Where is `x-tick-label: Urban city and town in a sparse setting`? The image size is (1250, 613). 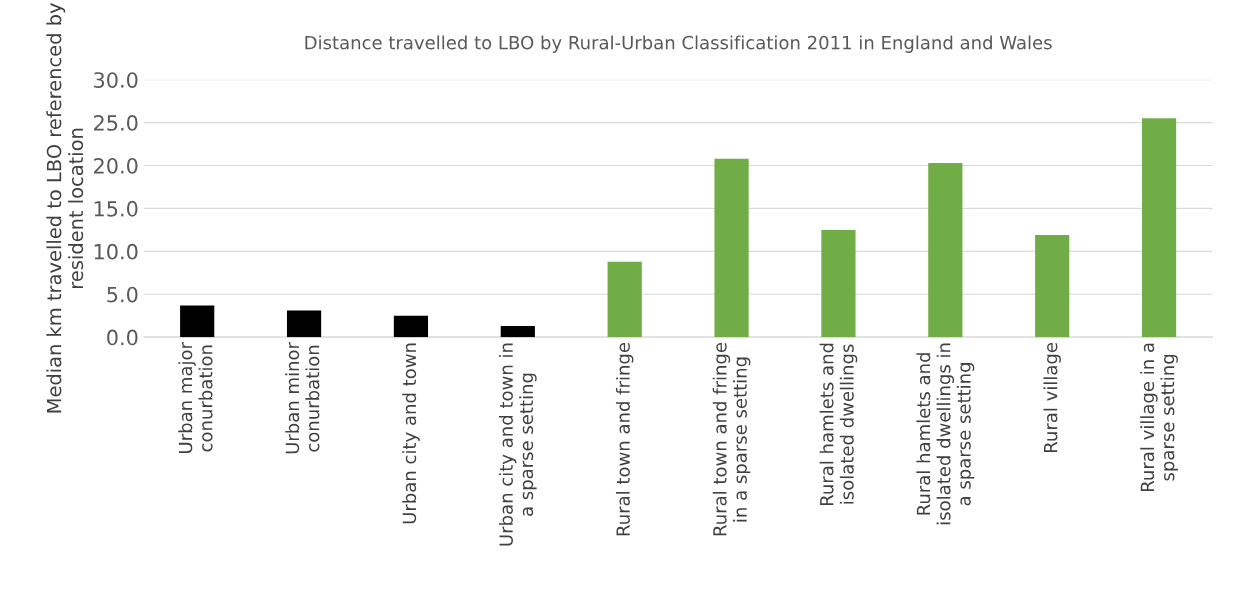
x-tick-label: Urban city and town in a sparse setting is located at coordinates (517, 444).